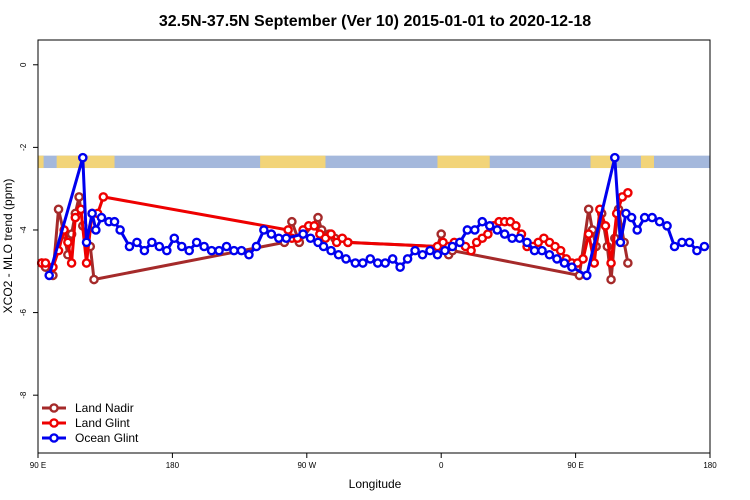 The width and height of the screenshot is (750, 500). I want to click on x-axis-label: Longitude, so click(375, 484).